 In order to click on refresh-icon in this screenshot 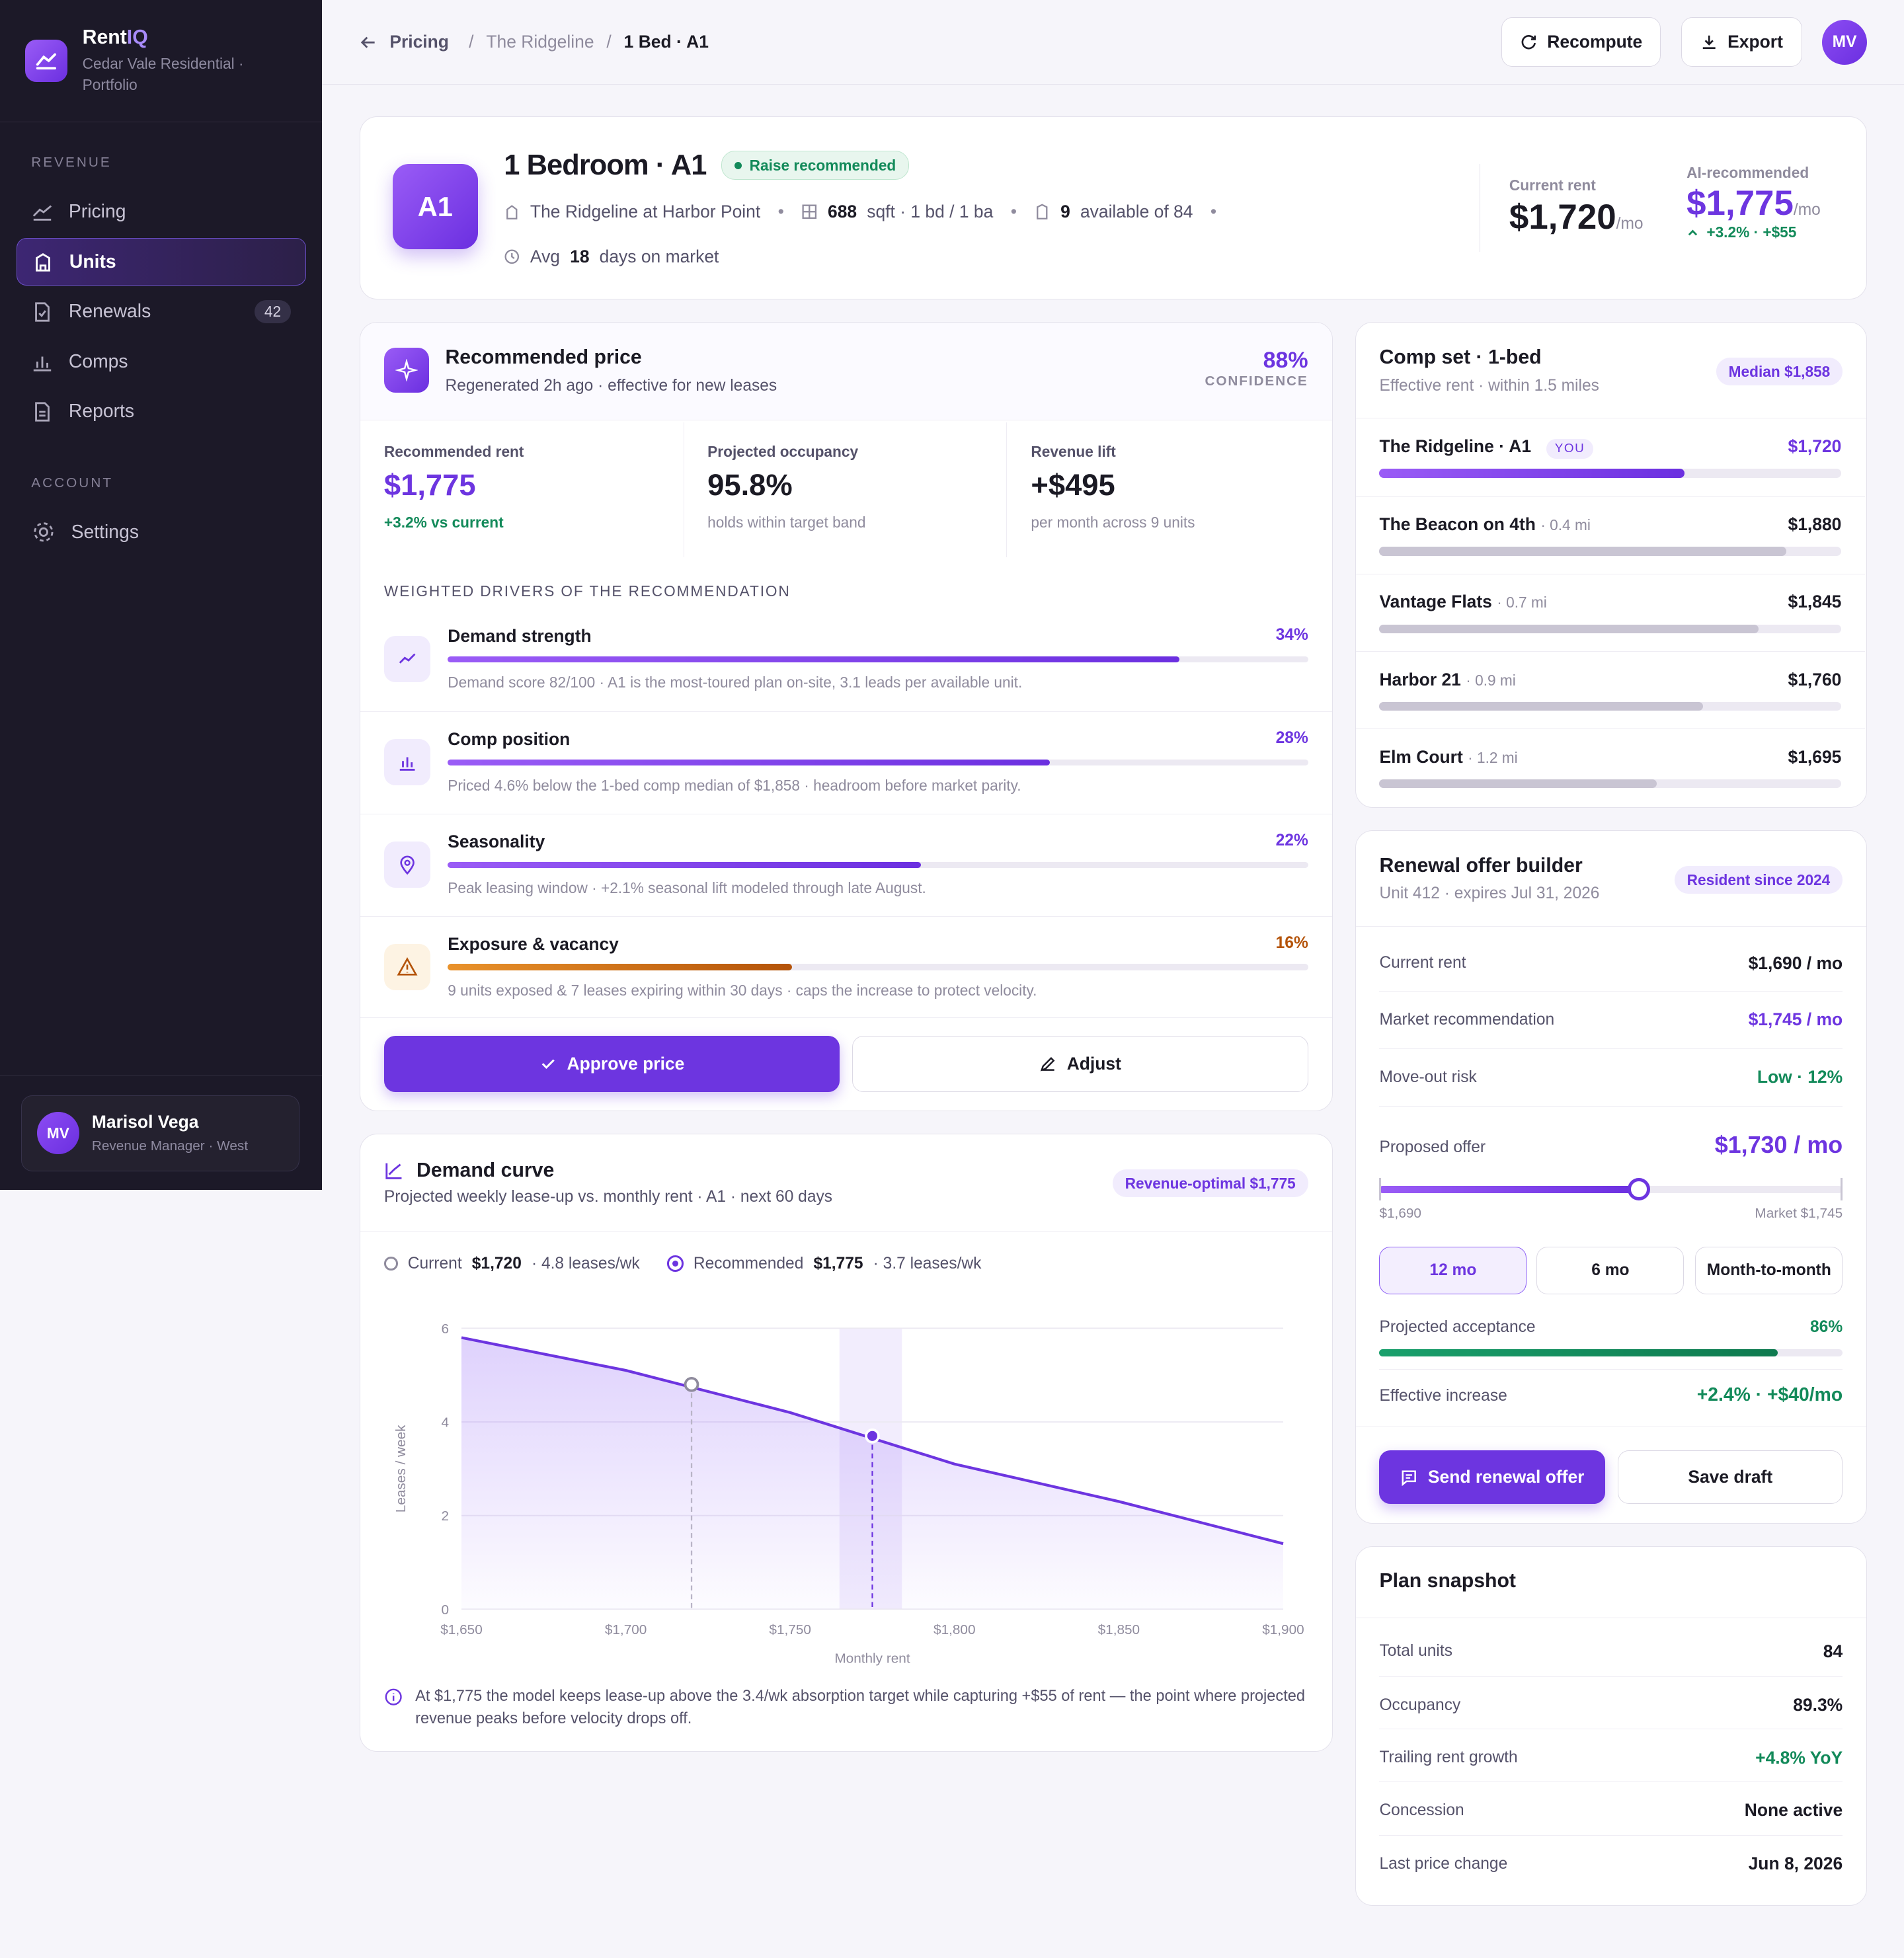, I will do `click(1528, 42)`.